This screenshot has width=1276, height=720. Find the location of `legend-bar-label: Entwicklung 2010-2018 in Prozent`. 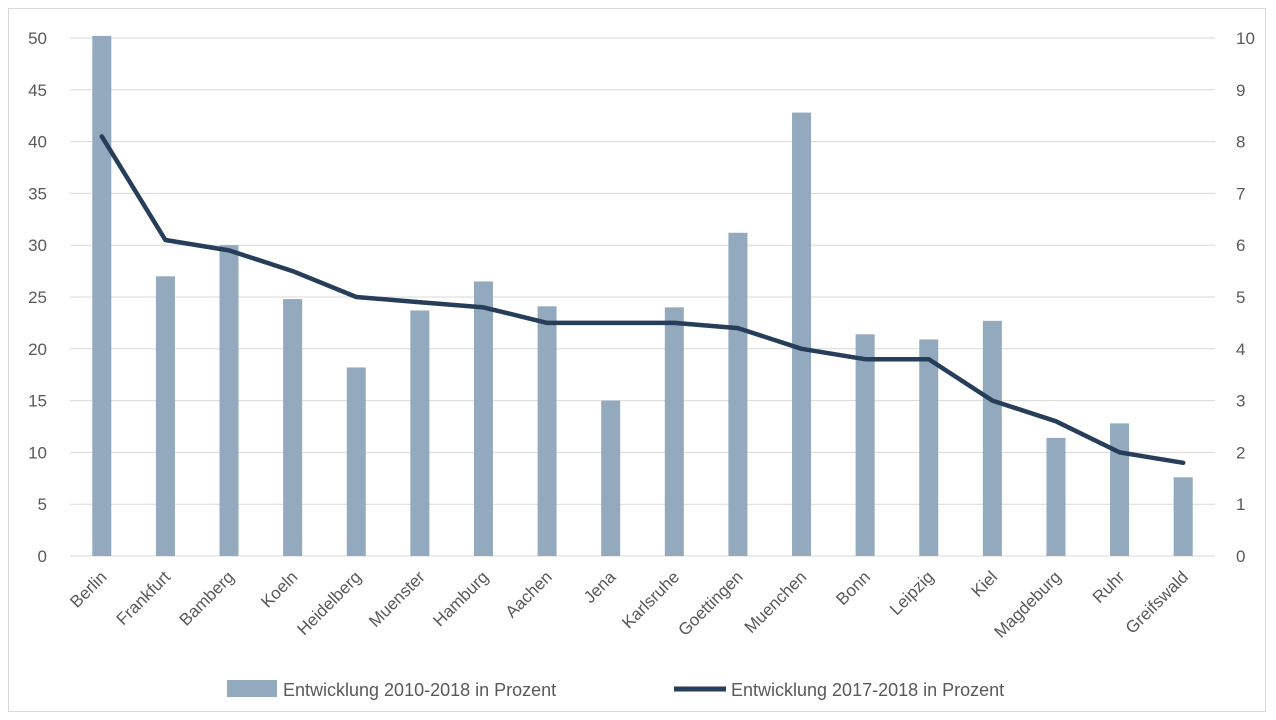

legend-bar-label: Entwicklung 2010-2018 in Prozent is located at coordinates (419, 690).